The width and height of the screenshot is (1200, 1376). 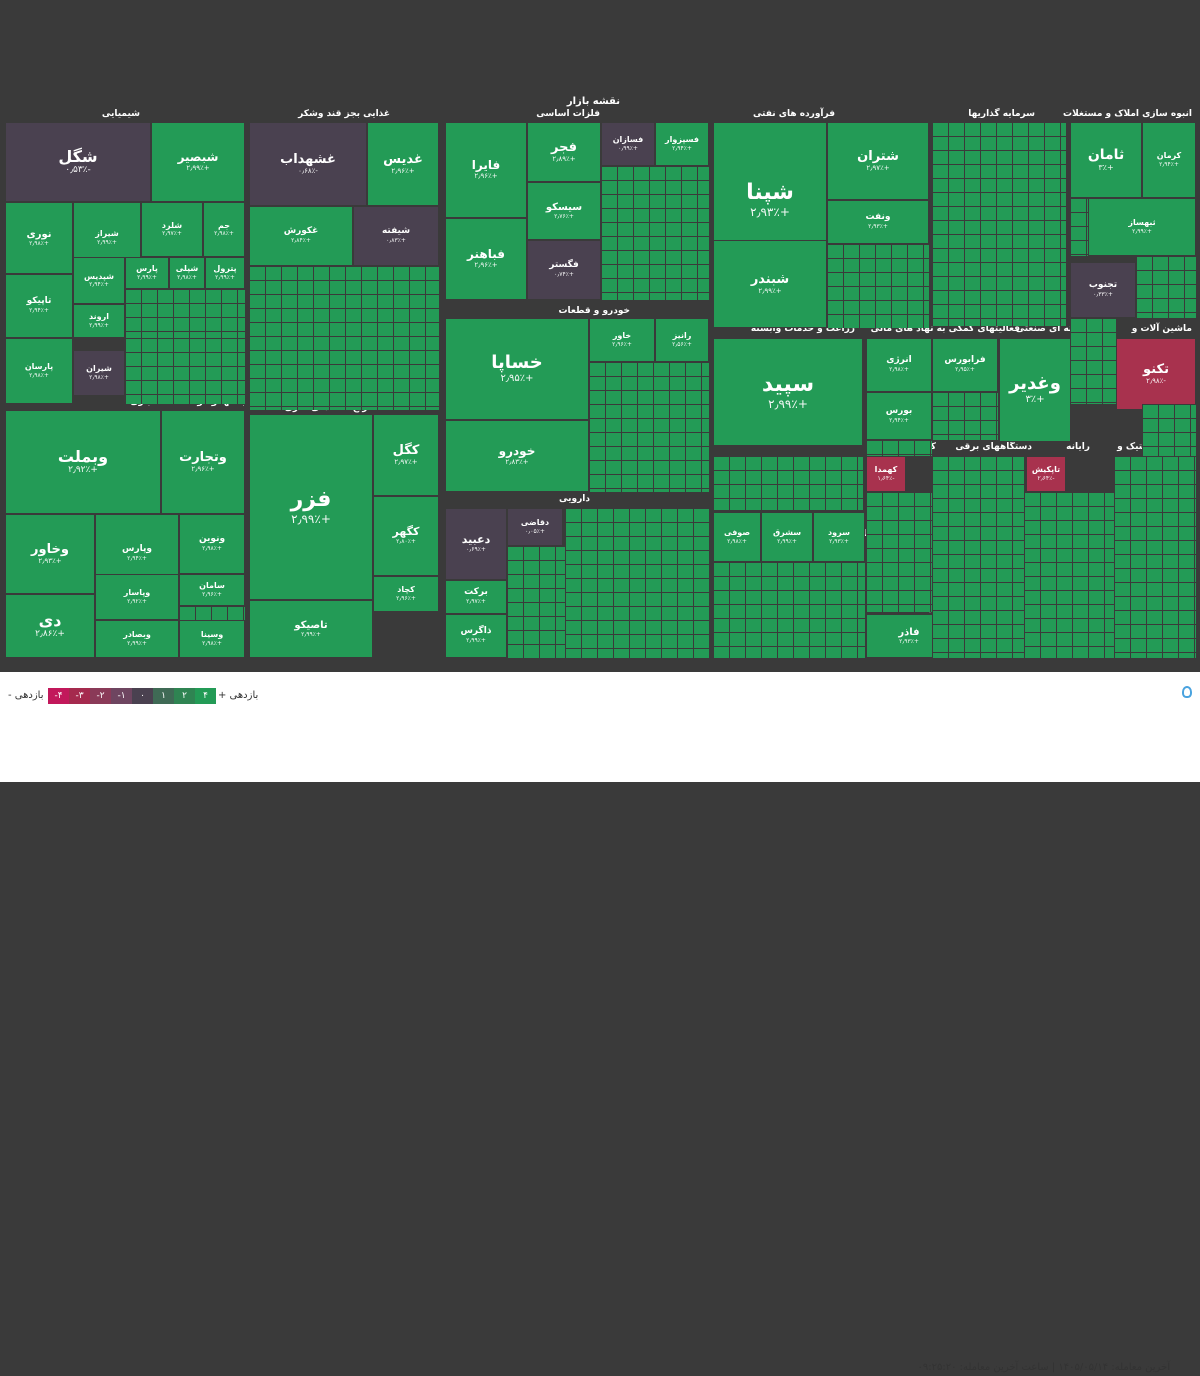 I want to click on stock-tile: کهمدا -۱٫۶۴٪, so click(x=886, y=474).